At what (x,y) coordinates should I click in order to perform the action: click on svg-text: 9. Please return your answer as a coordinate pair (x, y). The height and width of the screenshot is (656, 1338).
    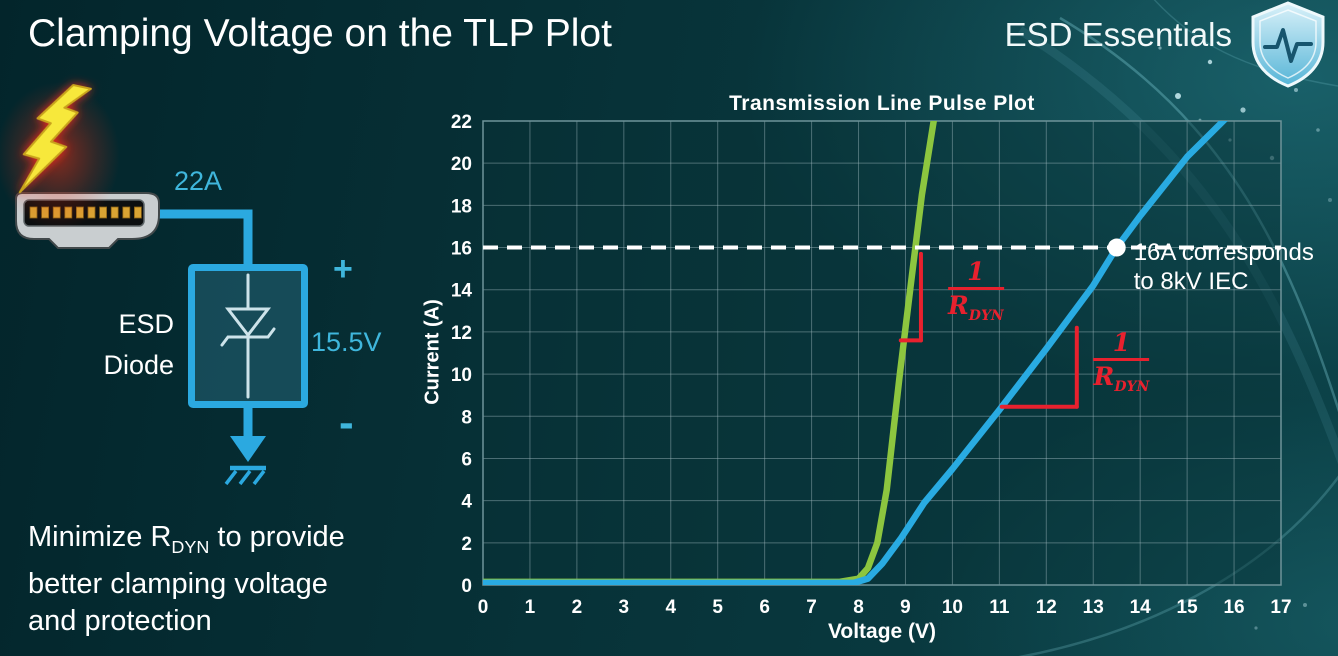
    Looking at the image, I should click on (905, 607).